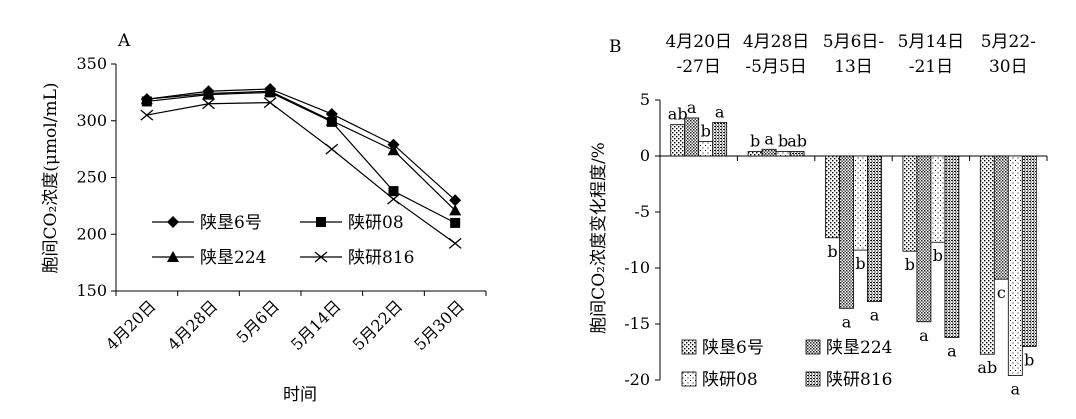 The image size is (1076, 419). Describe the element at coordinates (124, 41) in the screenshot. I see `panel-a-label: A` at that location.